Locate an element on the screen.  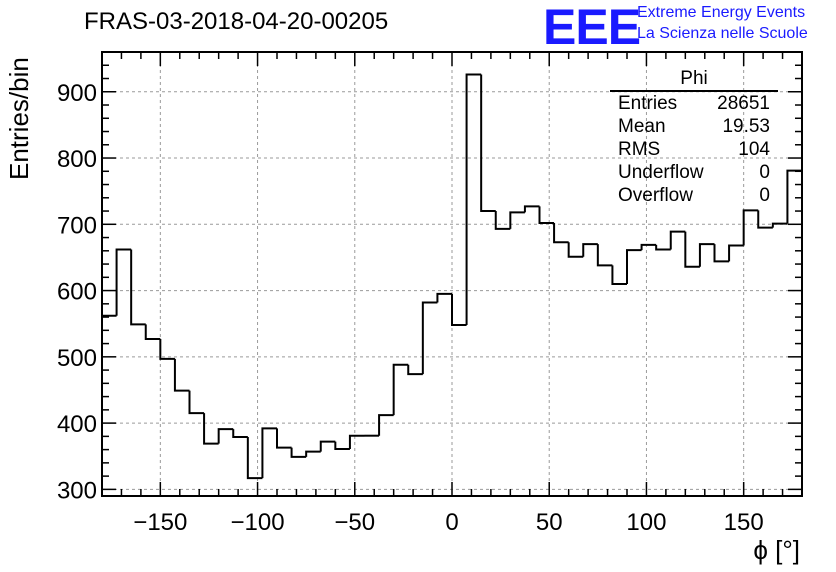
y-tick-label: 800 is located at coordinates (77, 159).